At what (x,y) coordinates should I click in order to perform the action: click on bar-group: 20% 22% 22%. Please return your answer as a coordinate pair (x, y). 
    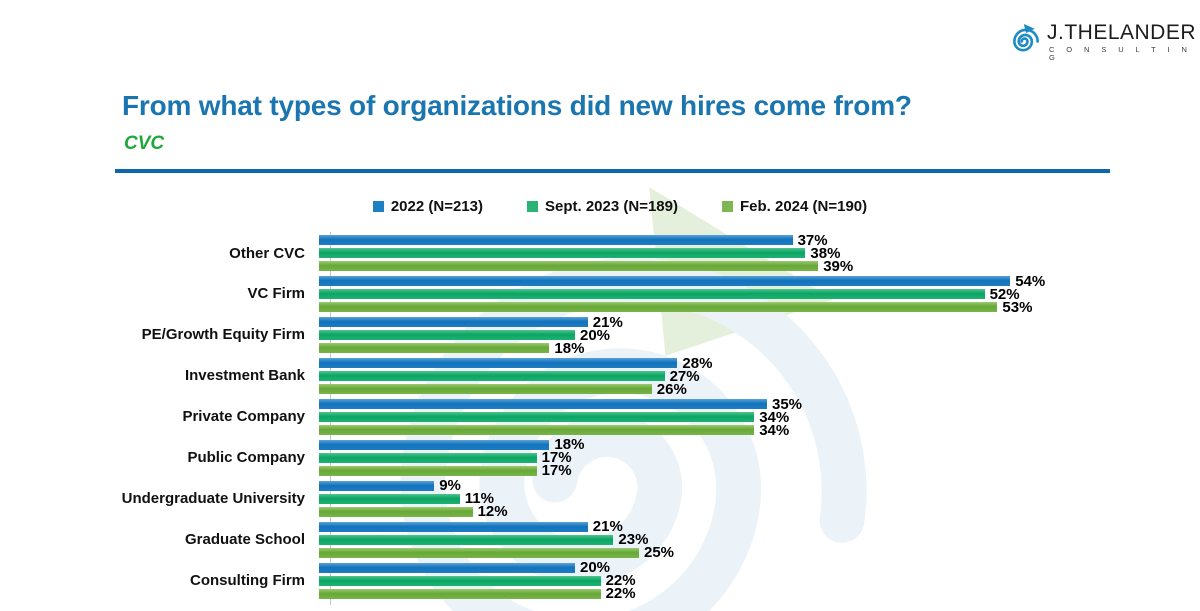
    Looking at the image, I should click on (733, 580).